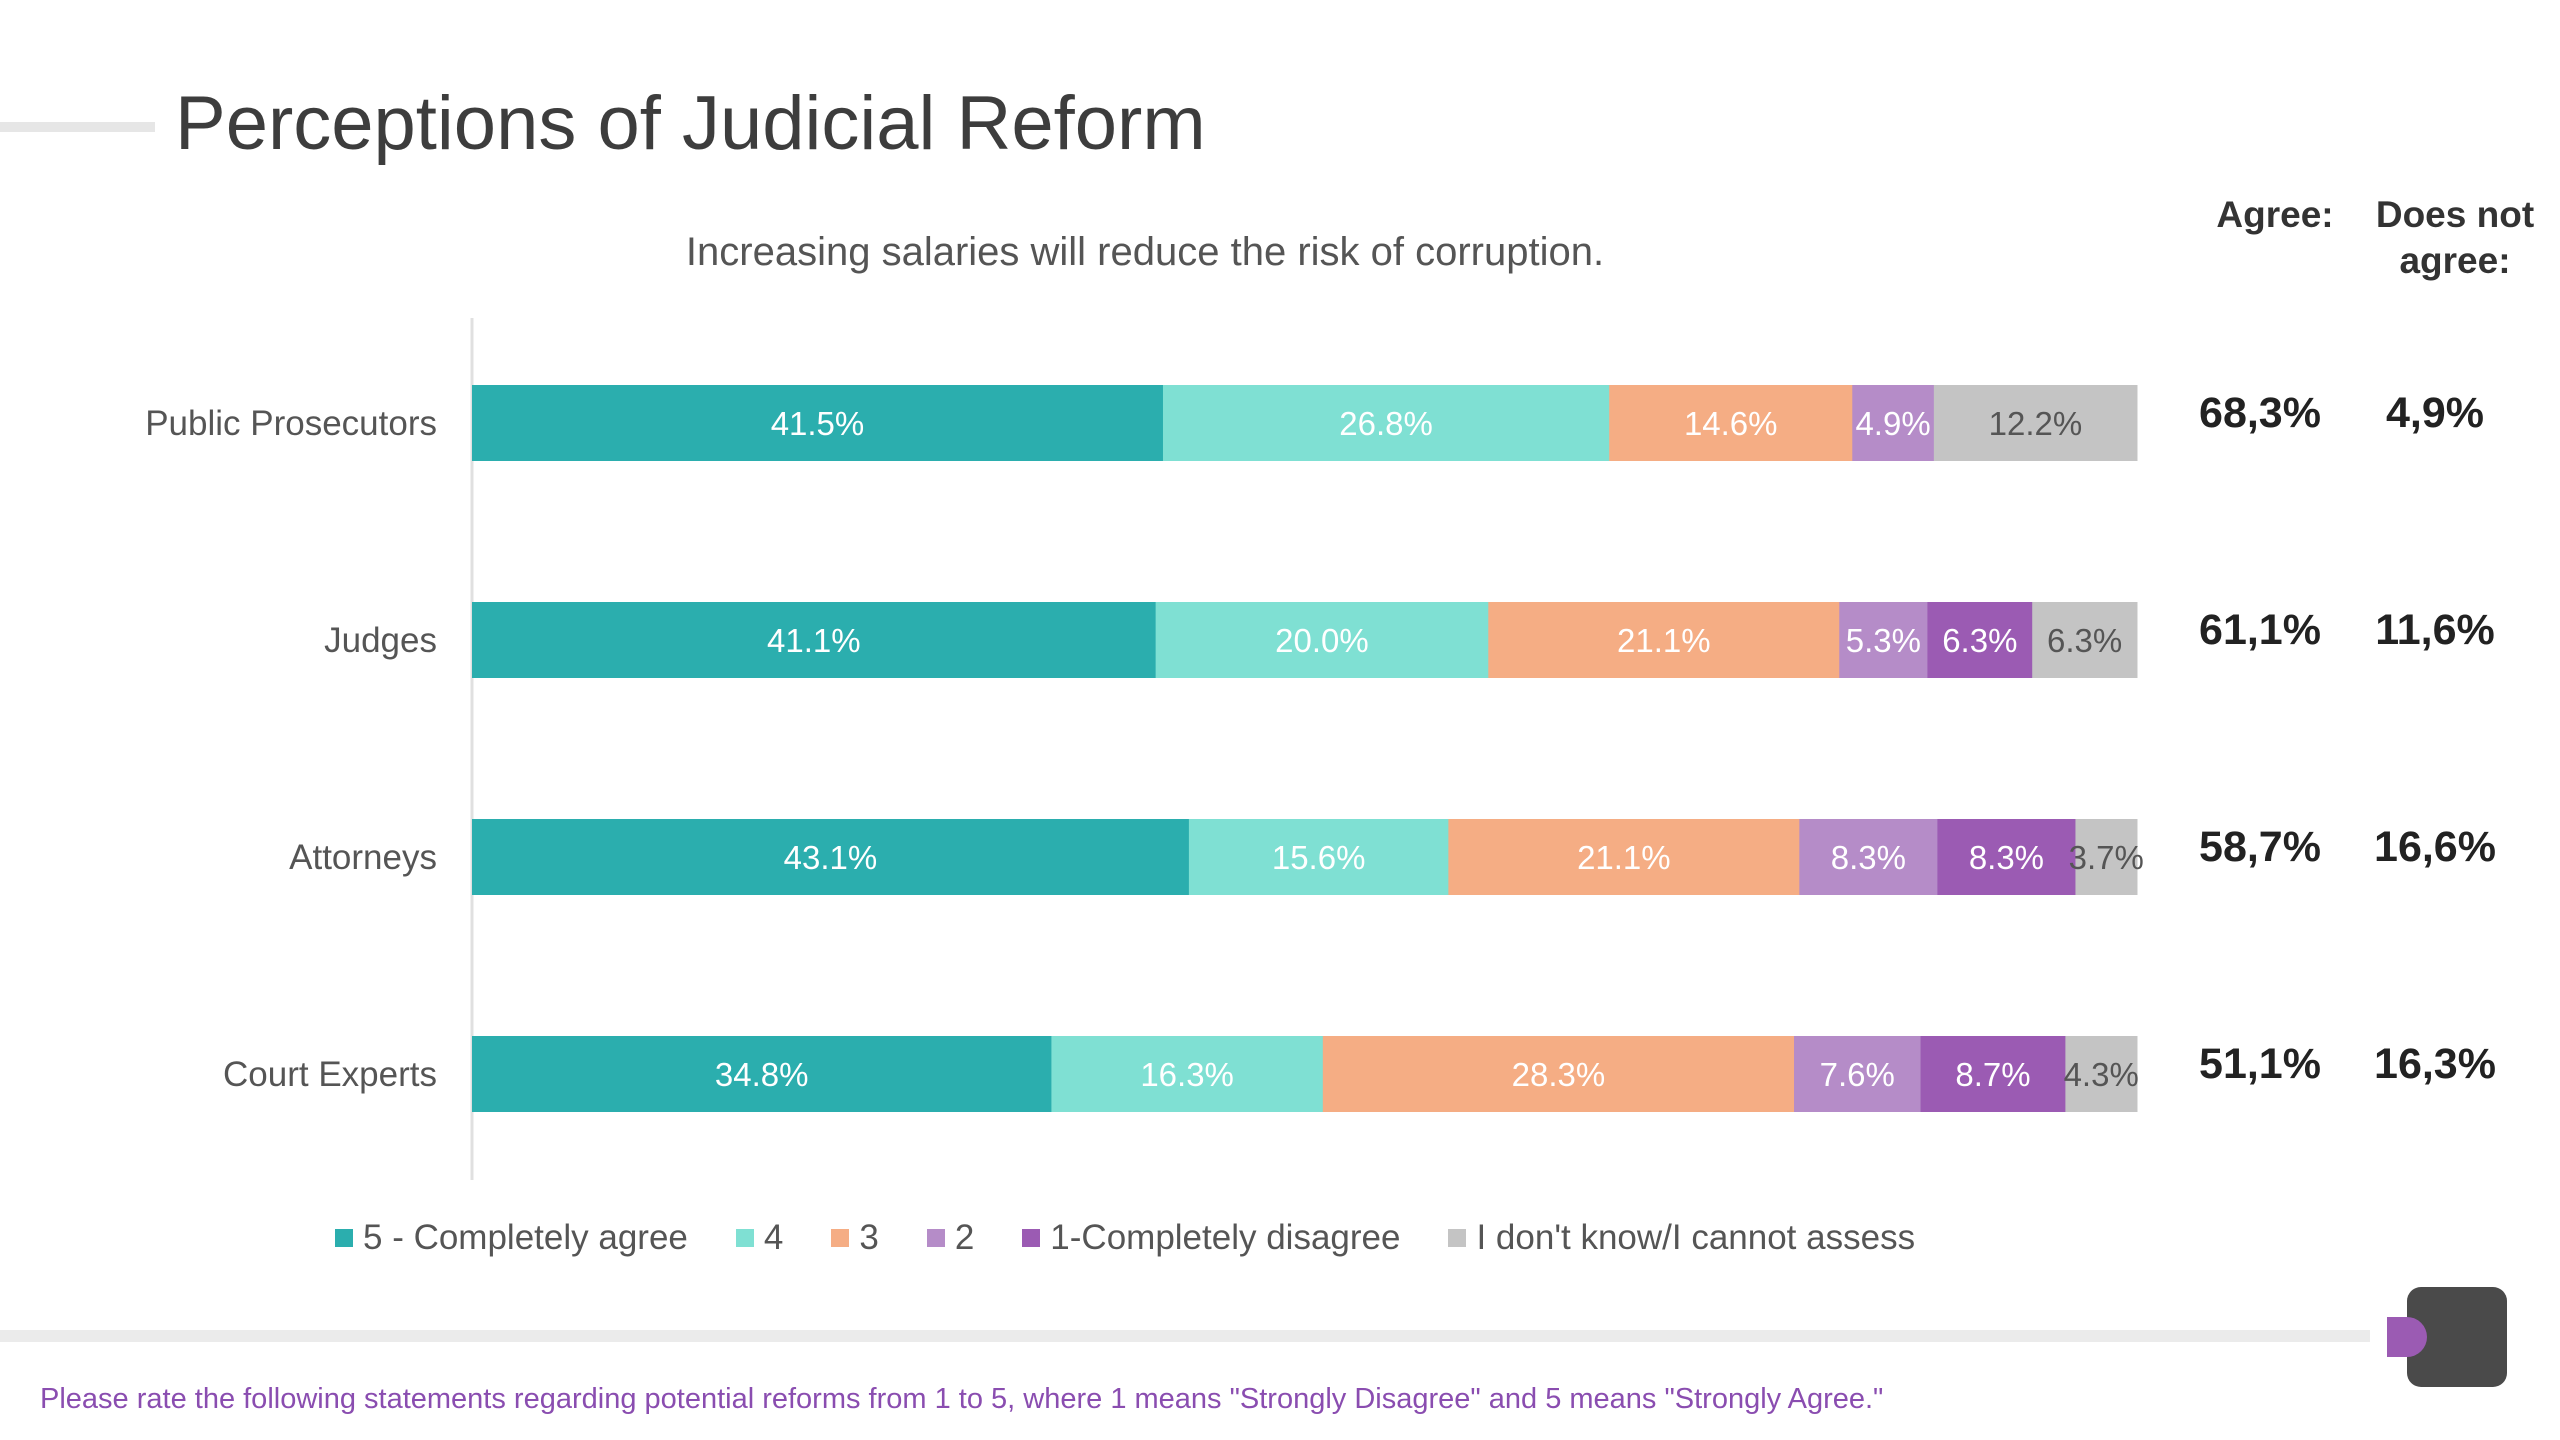 Image resolution: width=2560 pixels, height=1440 pixels. I want to click on data-label: 43.1%, so click(831, 857).